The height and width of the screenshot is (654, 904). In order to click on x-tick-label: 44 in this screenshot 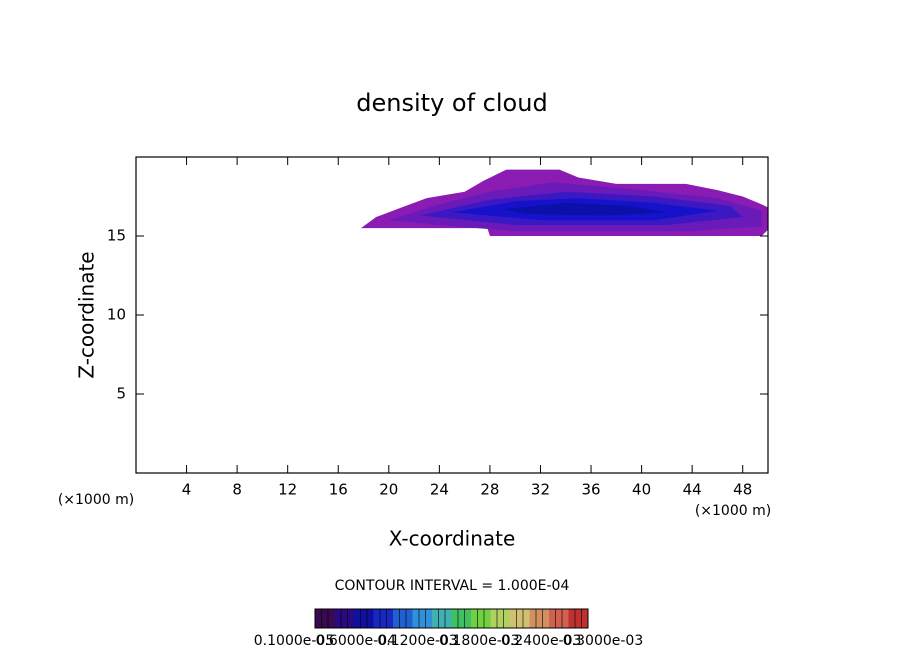, I will do `click(692, 490)`.